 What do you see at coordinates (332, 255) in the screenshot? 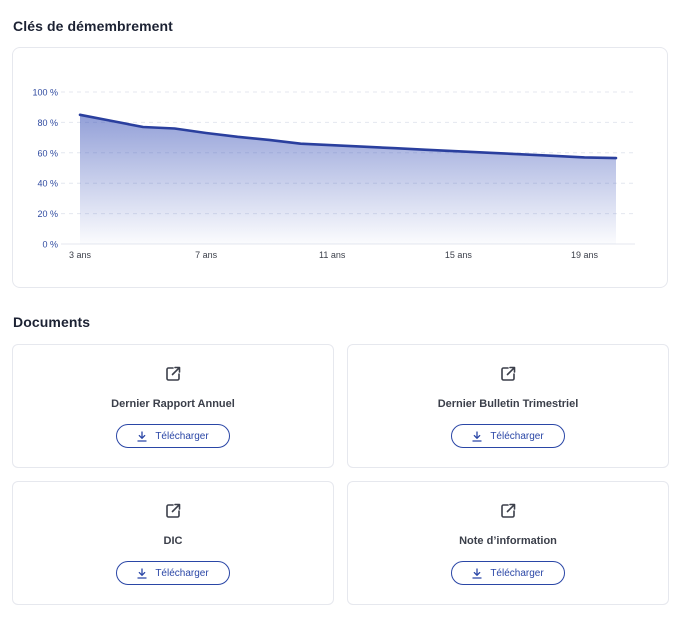
I see `x-tick-label: 11 ans` at bounding box center [332, 255].